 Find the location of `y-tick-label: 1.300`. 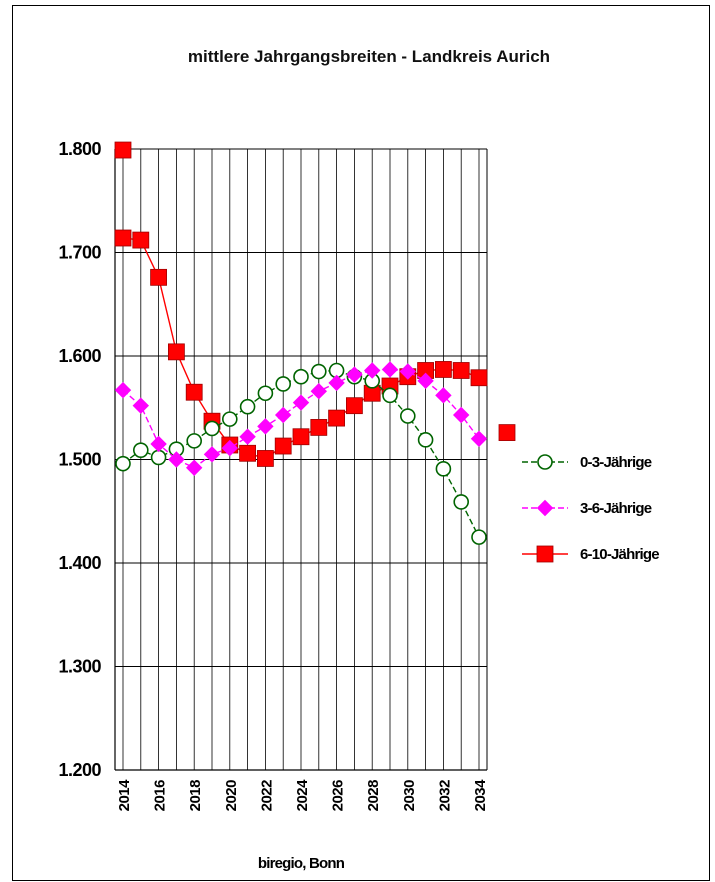

y-tick-label: 1.300 is located at coordinates (79, 667).